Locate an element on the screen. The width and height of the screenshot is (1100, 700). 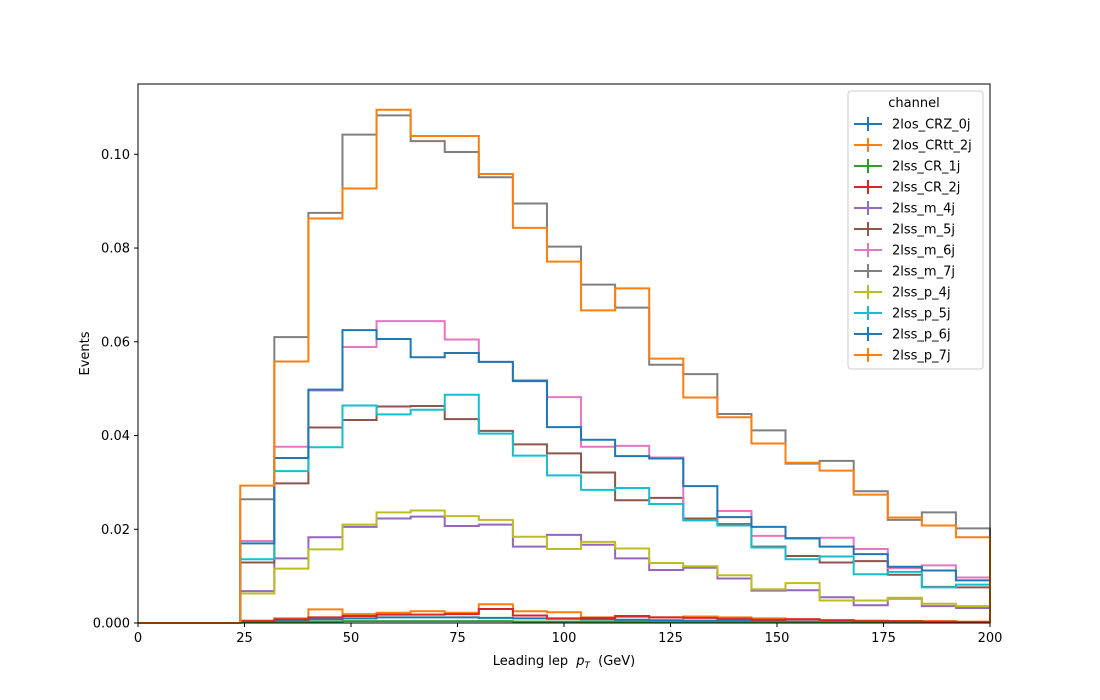
legend-label: 2los_CRZ_0j is located at coordinates (931, 125).